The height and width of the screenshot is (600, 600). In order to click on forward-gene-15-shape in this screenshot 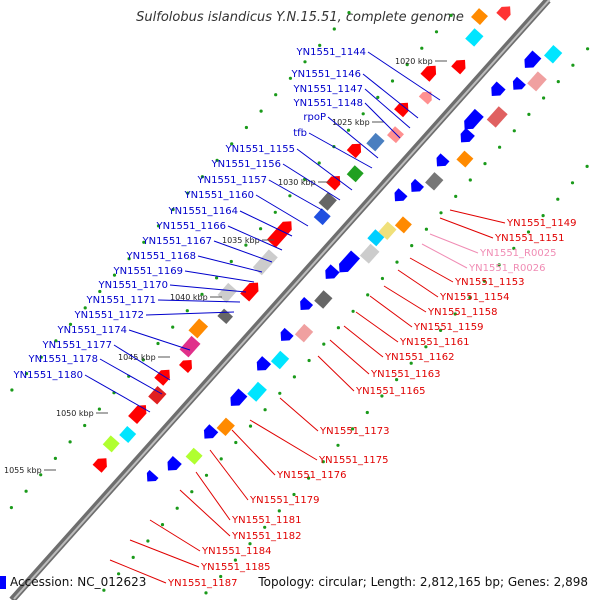, I will do `click(387, 230)`.